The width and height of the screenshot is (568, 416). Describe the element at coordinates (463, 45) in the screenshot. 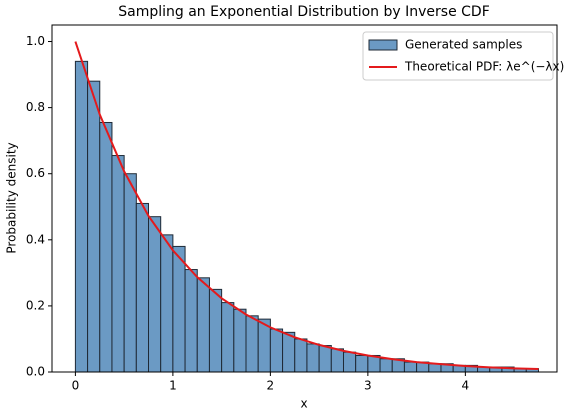

I see `legend-label: Generated samples` at that location.